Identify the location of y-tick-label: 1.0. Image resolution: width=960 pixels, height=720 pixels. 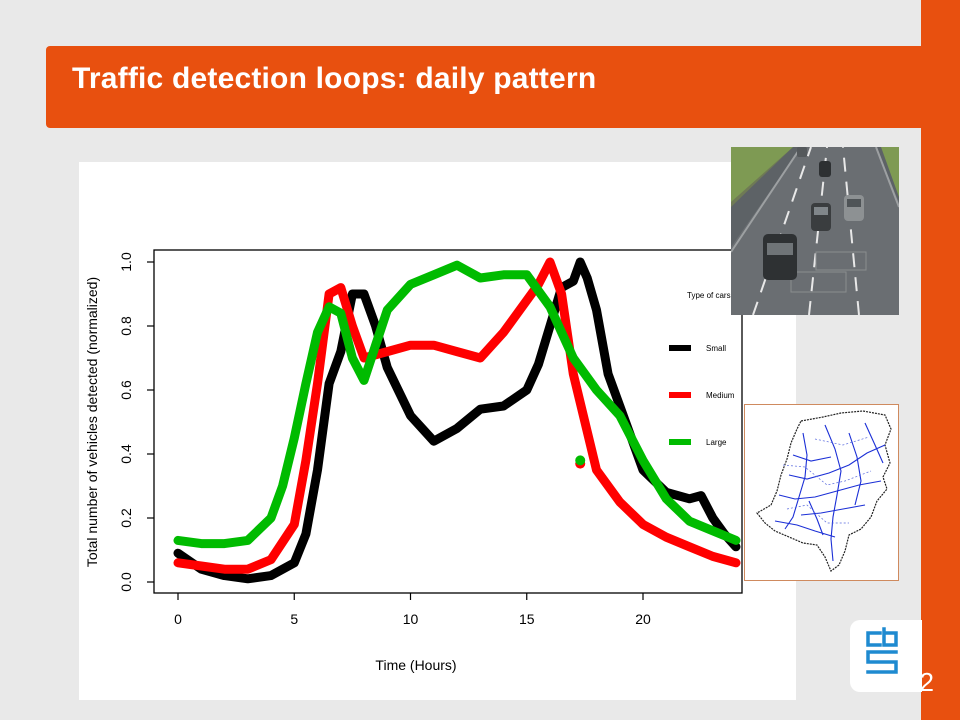
(126, 262).